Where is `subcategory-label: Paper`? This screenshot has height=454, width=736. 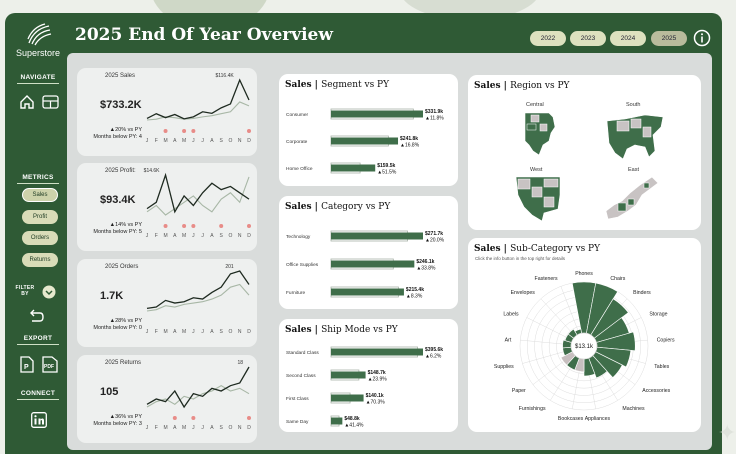
subcategory-label: Paper is located at coordinates (519, 391).